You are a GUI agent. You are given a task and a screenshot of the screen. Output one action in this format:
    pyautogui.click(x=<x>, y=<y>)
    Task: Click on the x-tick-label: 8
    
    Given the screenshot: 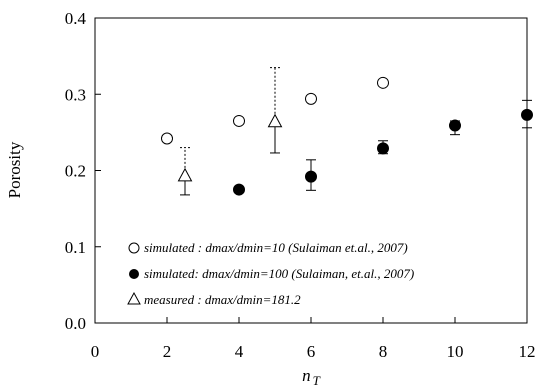 What is the action you would take?
    pyautogui.click(x=383, y=351)
    